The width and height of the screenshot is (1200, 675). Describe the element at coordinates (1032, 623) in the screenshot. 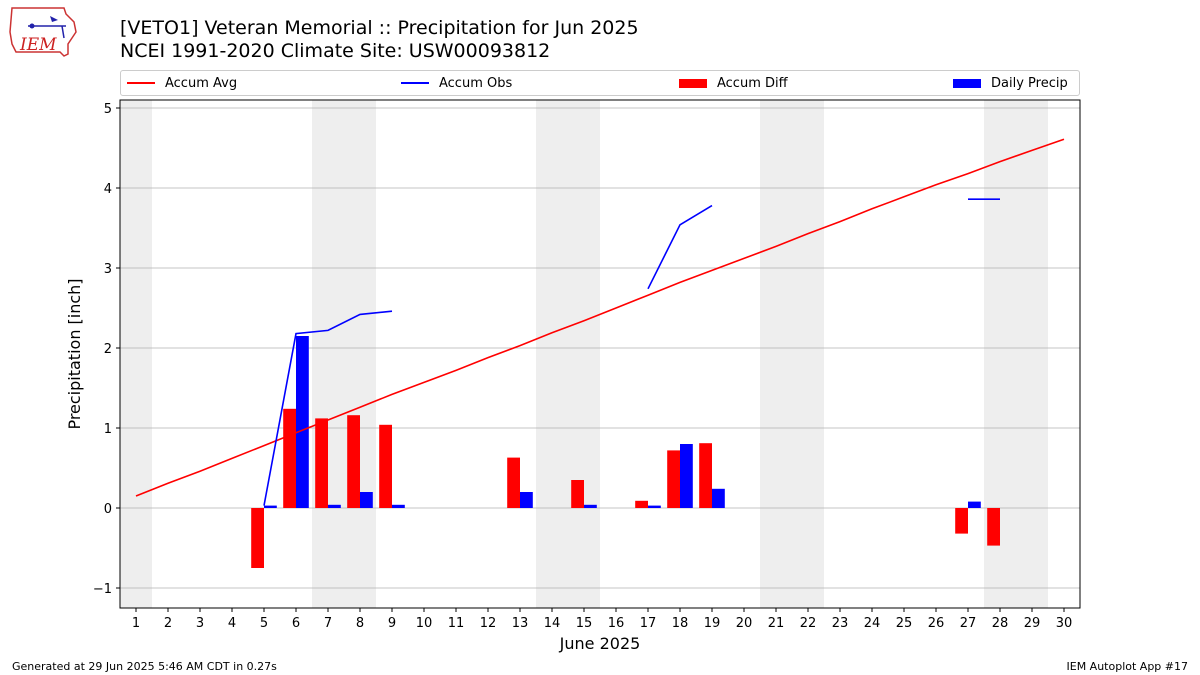

I see `x-tick-label: 29` at that location.